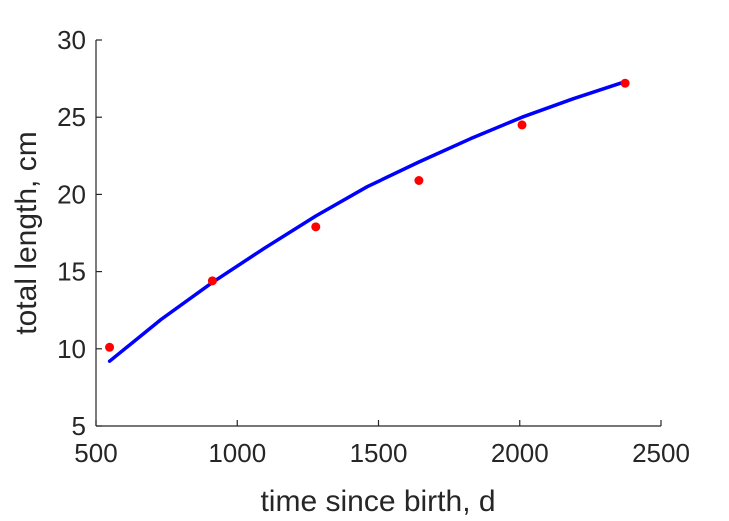 The width and height of the screenshot is (729, 521). I want to click on x-tick-label: 1500, so click(379, 453).